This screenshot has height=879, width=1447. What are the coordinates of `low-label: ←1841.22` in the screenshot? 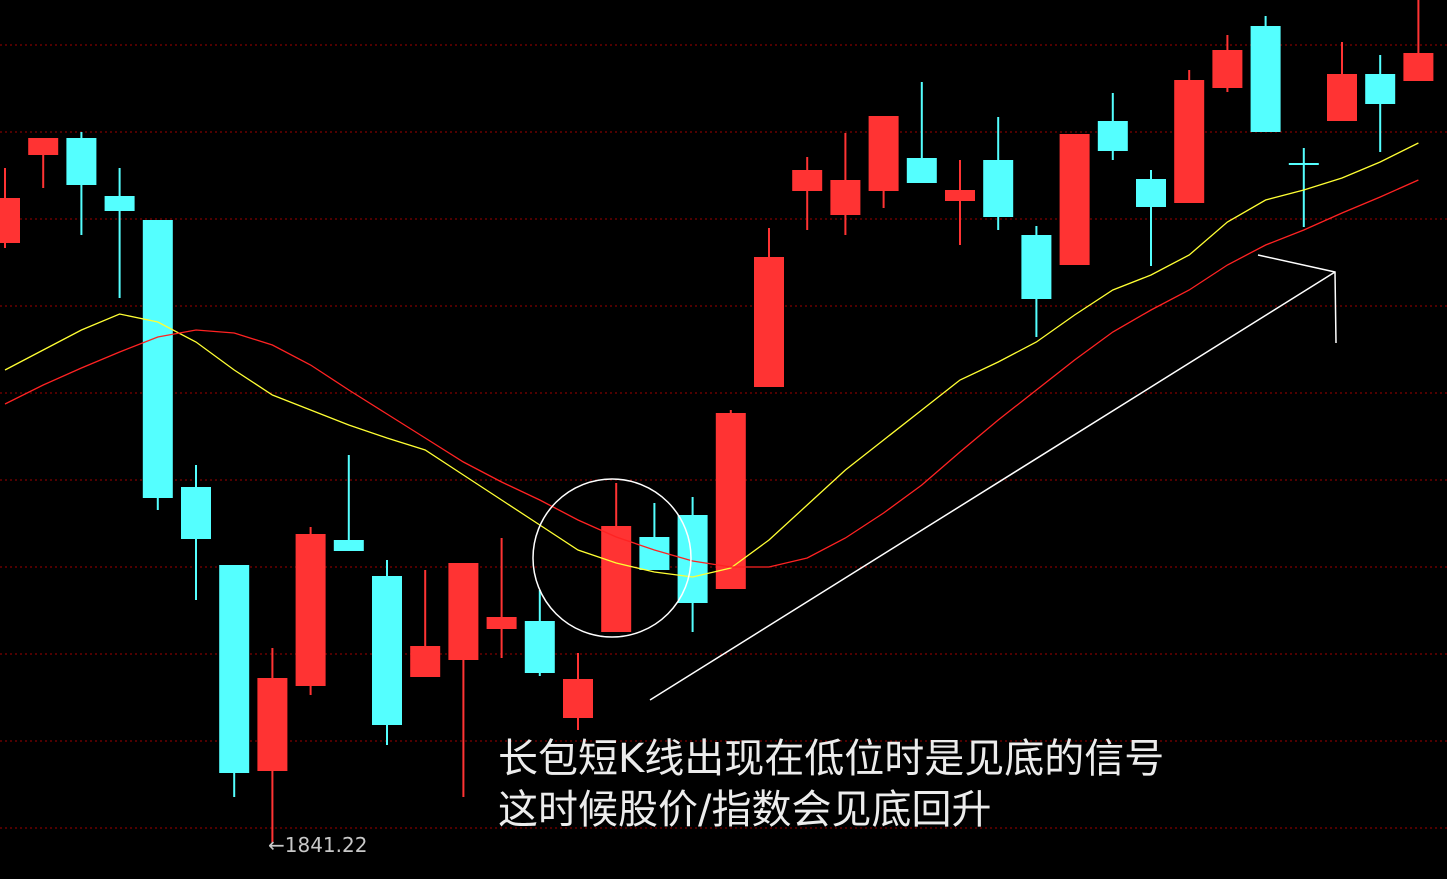 It's located at (317, 845).